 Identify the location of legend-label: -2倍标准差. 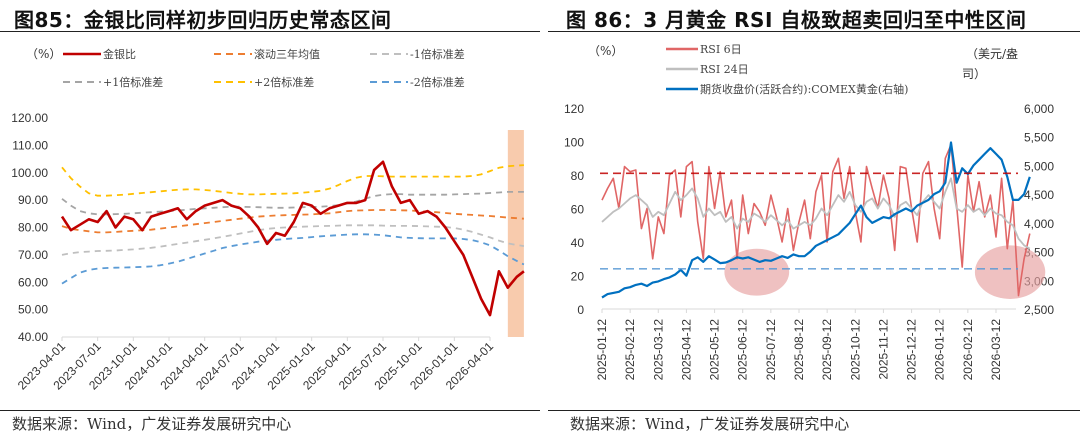
(437, 82).